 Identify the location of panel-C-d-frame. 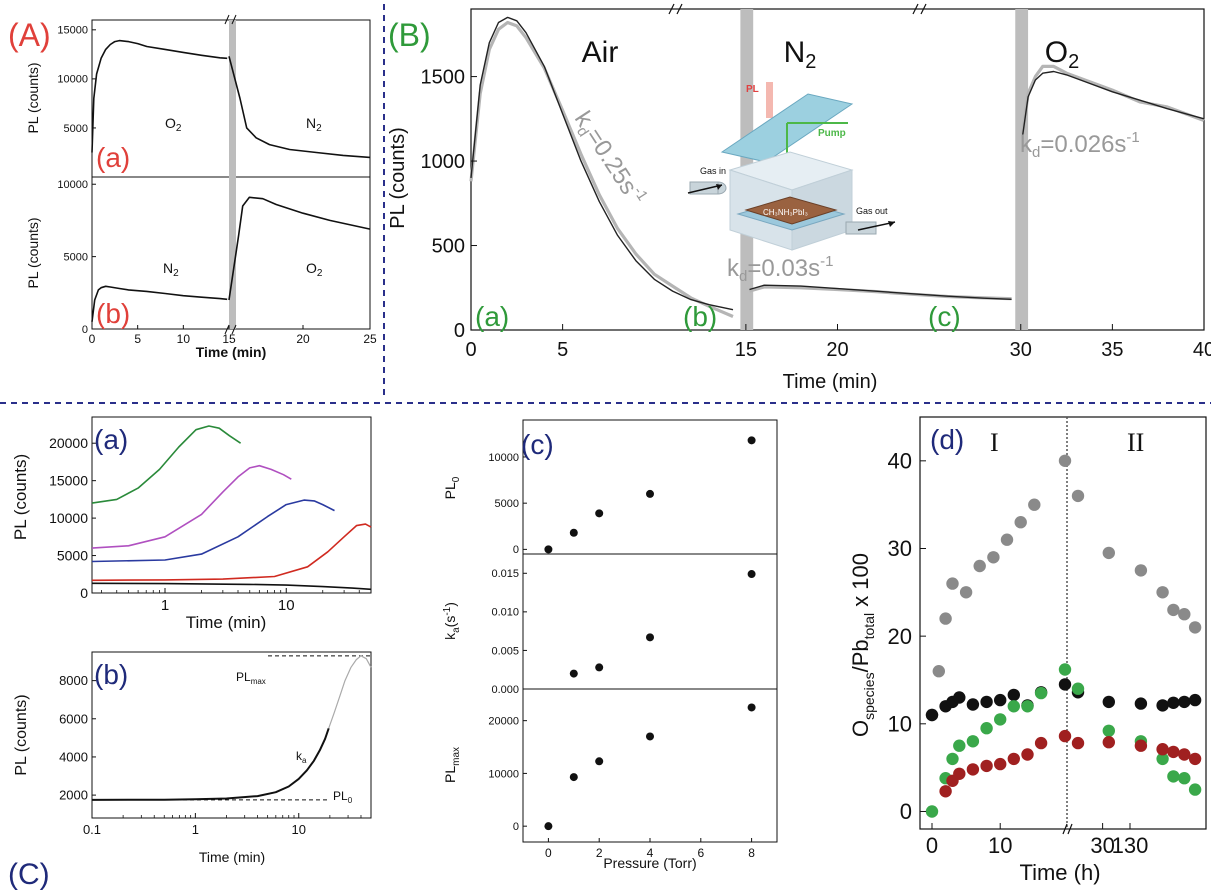
(1063, 623).